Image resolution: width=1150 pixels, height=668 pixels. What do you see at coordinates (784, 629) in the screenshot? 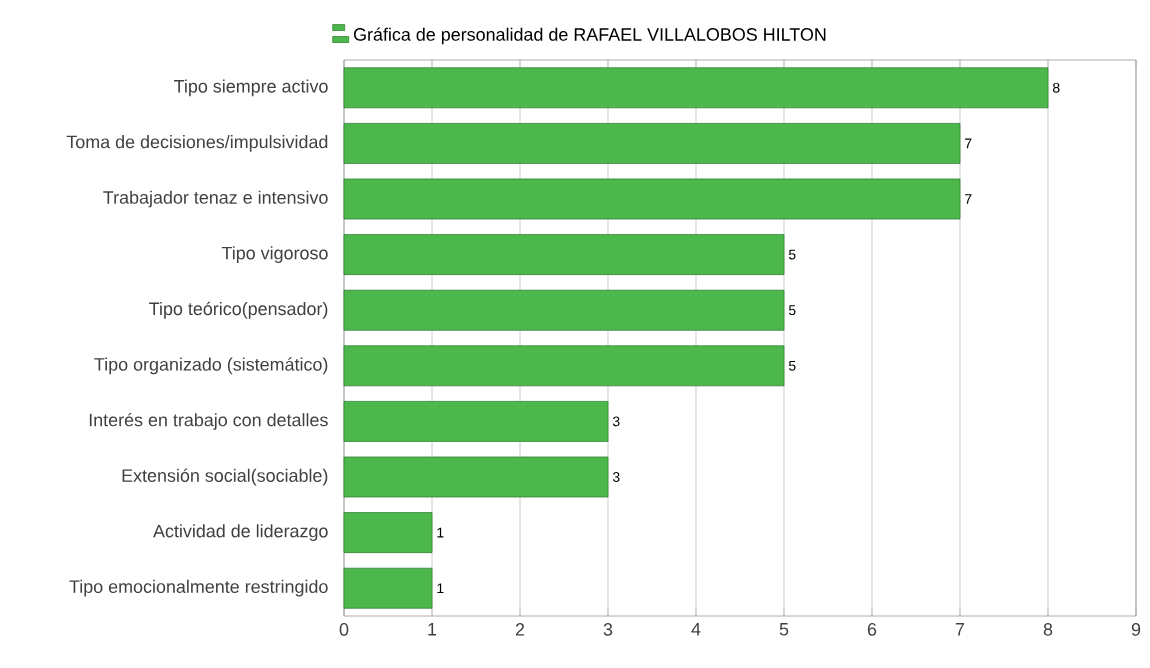
I see `x-tick-label: 5` at bounding box center [784, 629].